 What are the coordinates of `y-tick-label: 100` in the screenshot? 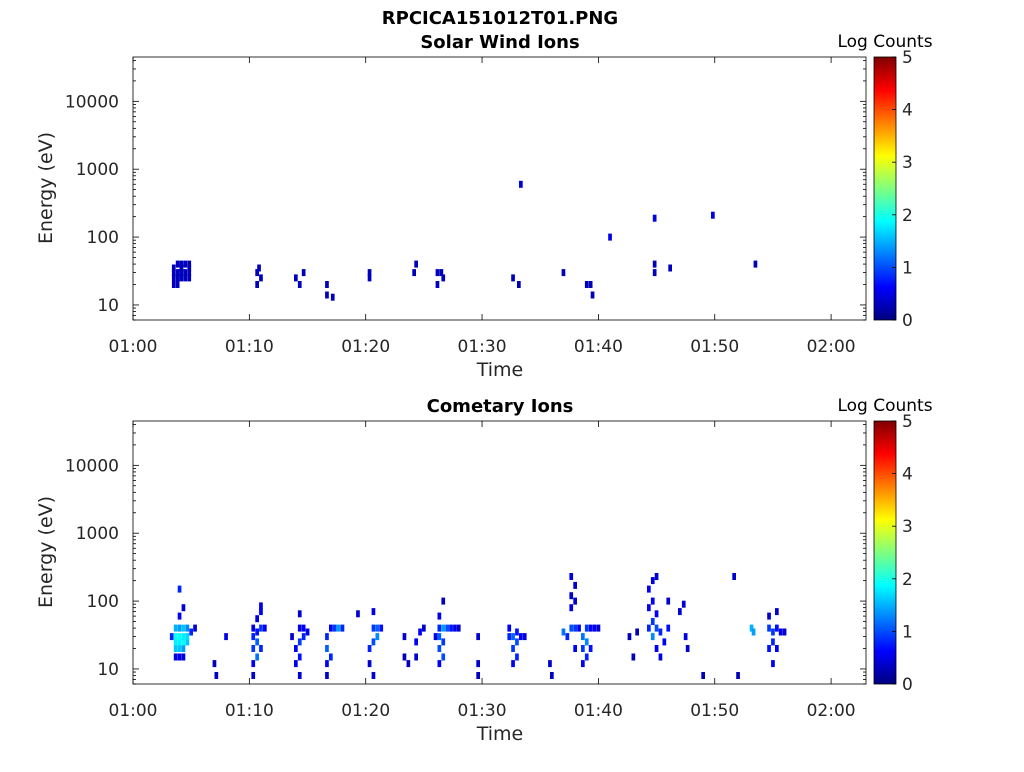 It's located at (103, 602).